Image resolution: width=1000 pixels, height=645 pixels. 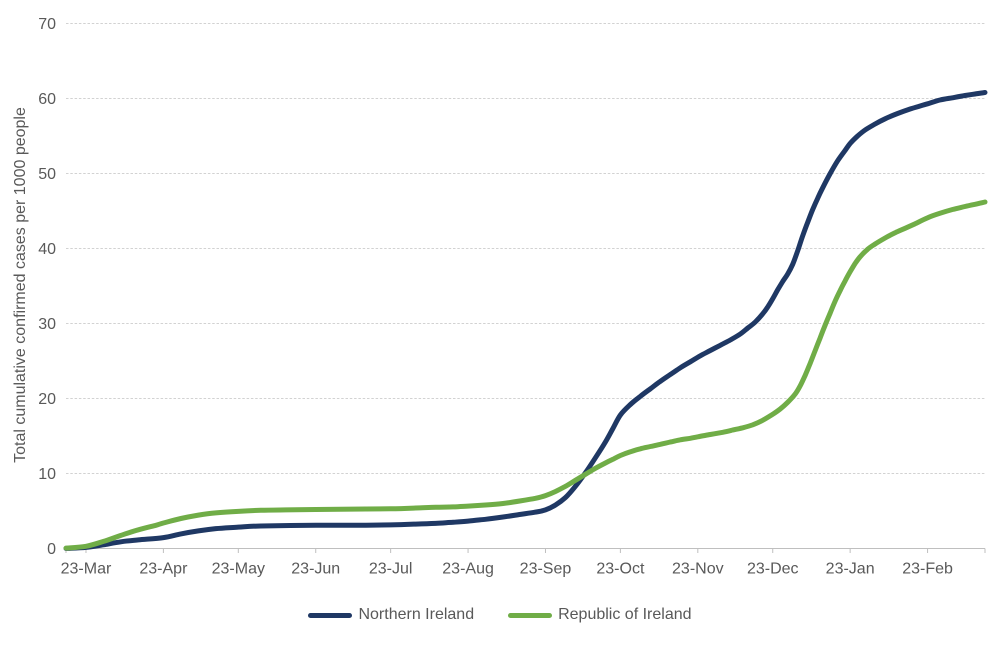 What do you see at coordinates (163, 569) in the screenshot?
I see `x-tick-label: 23-Apr` at bounding box center [163, 569].